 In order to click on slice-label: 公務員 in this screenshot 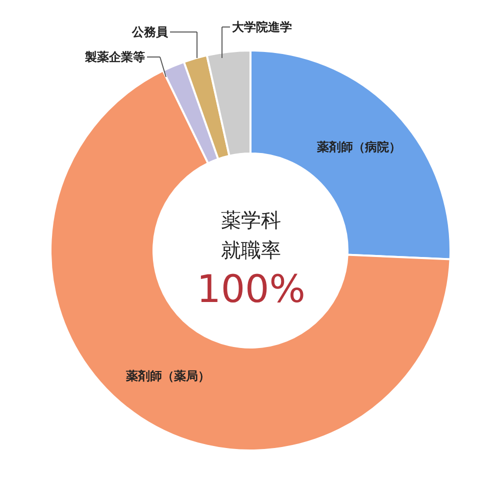, I will do `click(150, 32)`.